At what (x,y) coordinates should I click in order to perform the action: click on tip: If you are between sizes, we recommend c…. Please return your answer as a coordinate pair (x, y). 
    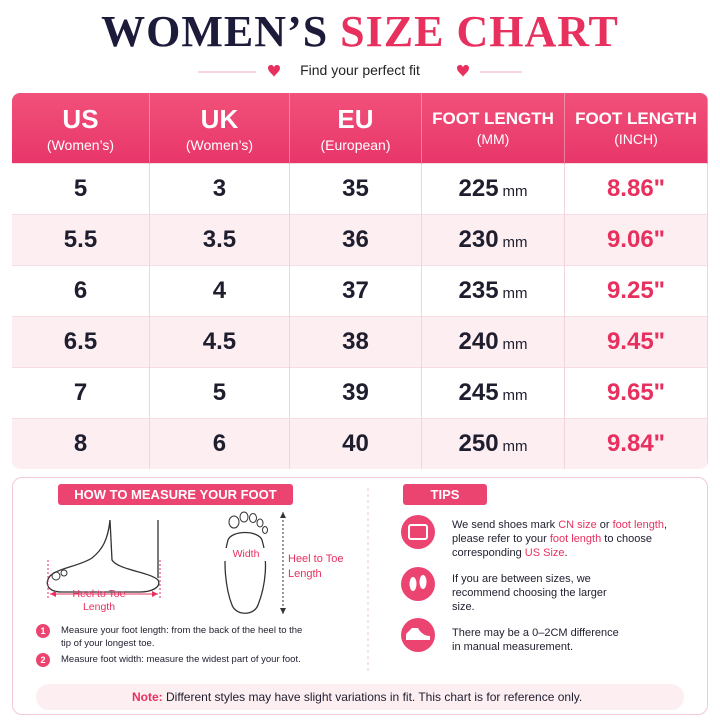
    Looking at the image, I should click on (537, 593).